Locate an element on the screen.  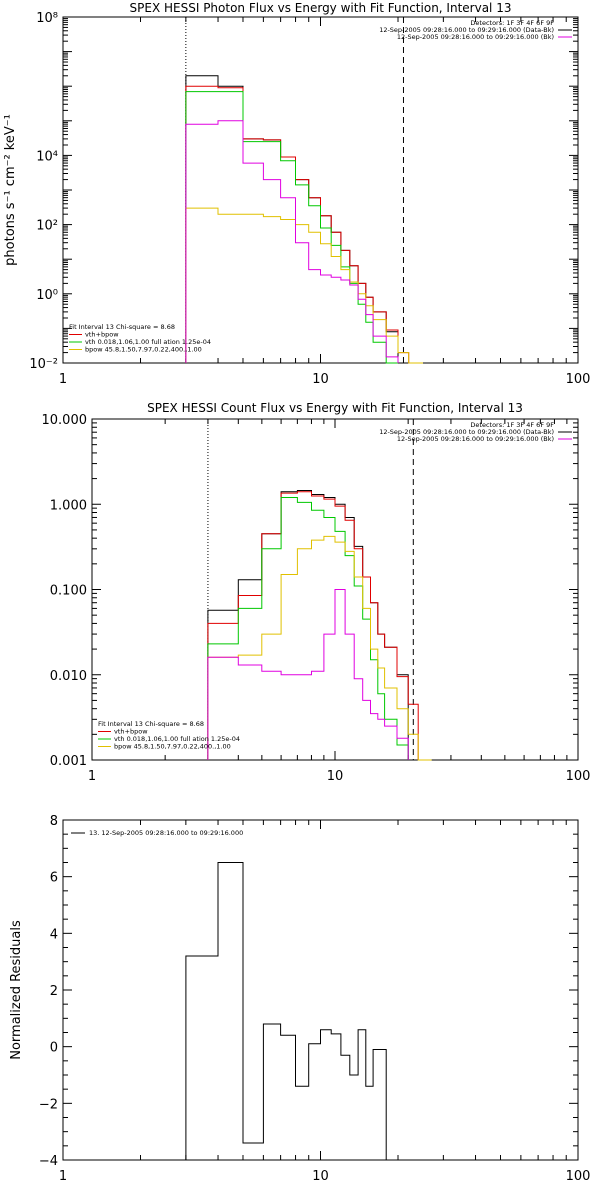
y-tick-label: 0.001 is located at coordinates (68, 761).